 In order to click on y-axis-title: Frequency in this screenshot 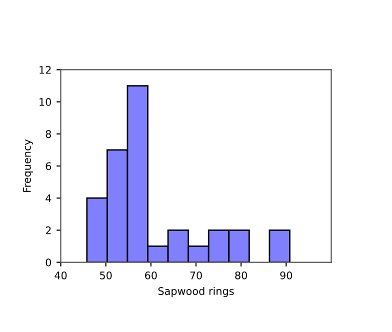, I will do `click(28, 165)`.